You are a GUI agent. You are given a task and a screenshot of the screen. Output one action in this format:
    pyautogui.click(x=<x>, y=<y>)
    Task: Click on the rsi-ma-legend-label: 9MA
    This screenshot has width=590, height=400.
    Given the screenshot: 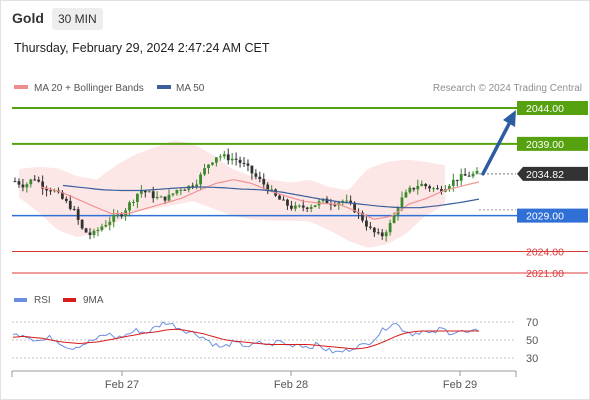 What is the action you would take?
    pyautogui.click(x=93, y=300)
    